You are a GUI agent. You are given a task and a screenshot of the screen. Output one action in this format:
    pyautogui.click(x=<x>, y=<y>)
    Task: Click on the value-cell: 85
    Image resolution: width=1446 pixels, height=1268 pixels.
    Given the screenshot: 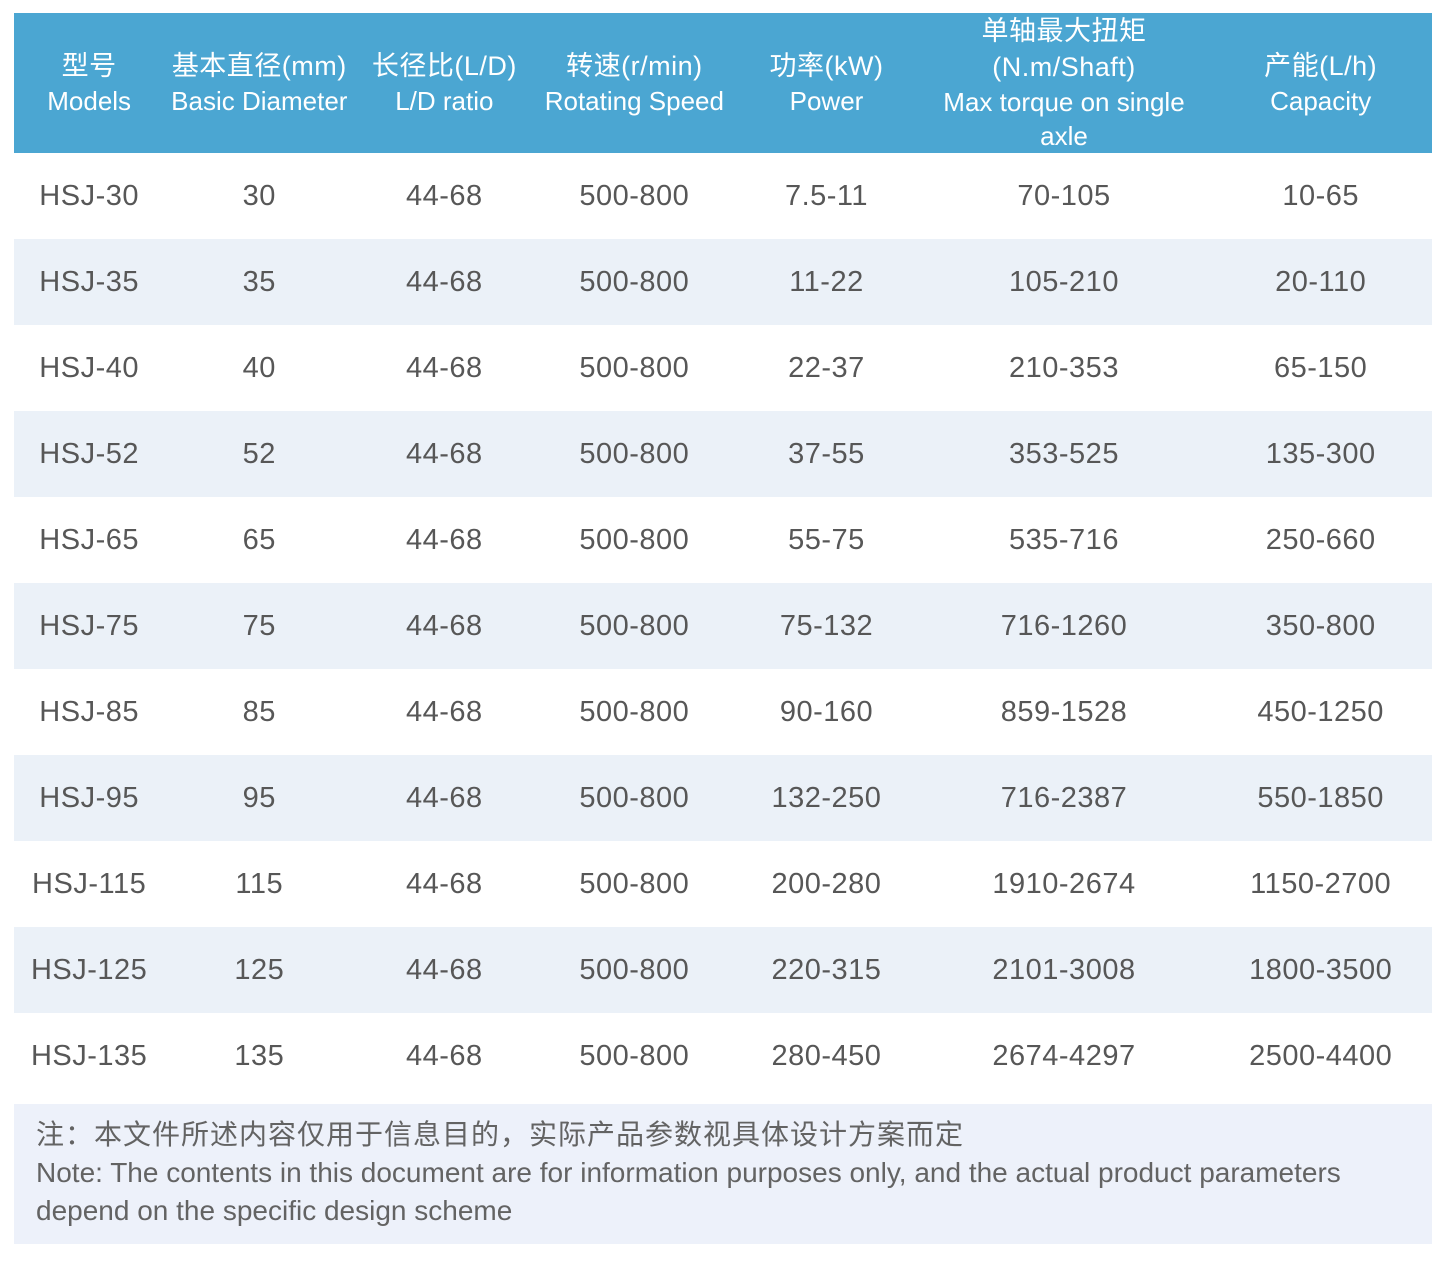 What is the action you would take?
    pyautogui.click(x=259, y=711)
    